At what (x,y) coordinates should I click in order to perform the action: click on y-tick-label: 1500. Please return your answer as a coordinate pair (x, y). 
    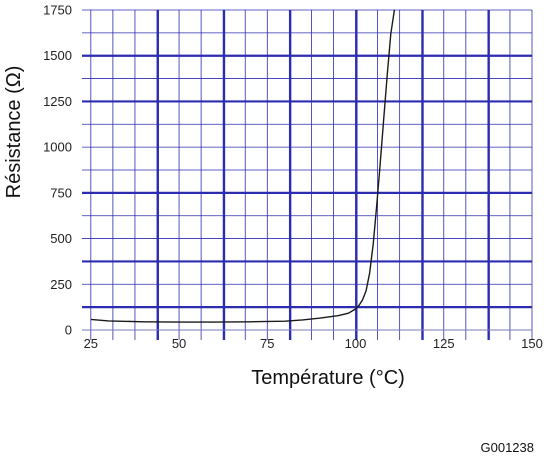
    Looking at the image, I should click on (57, 55).